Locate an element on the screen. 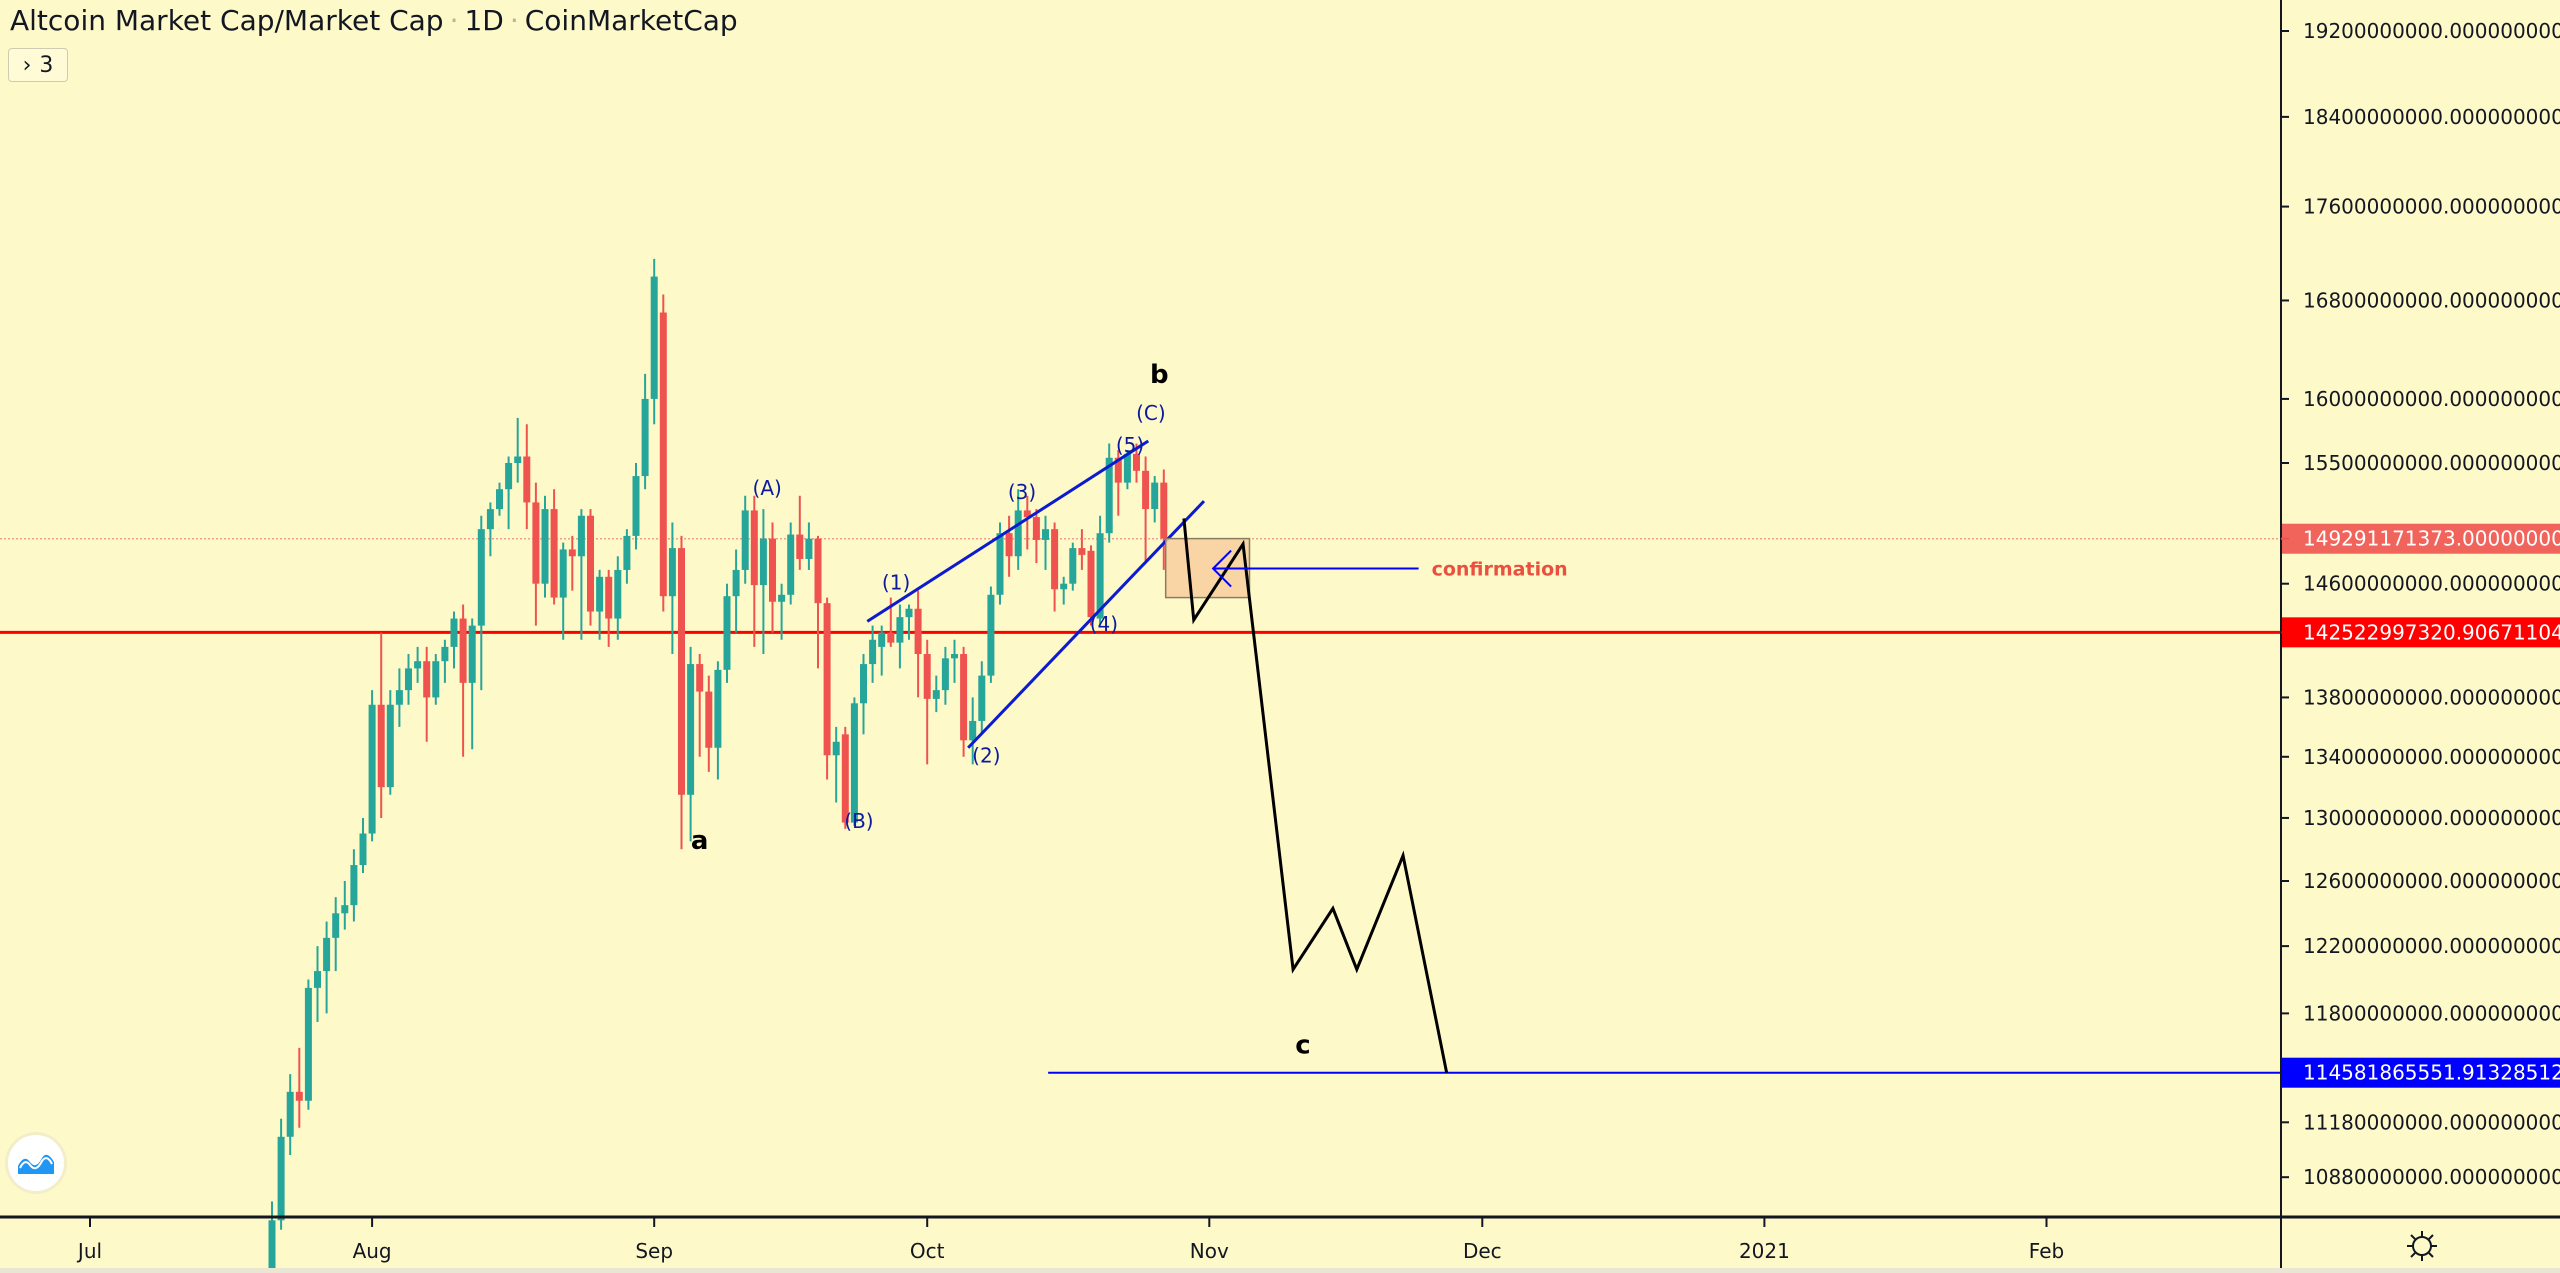  support-label-bg is located at coordinates (2421, 632).